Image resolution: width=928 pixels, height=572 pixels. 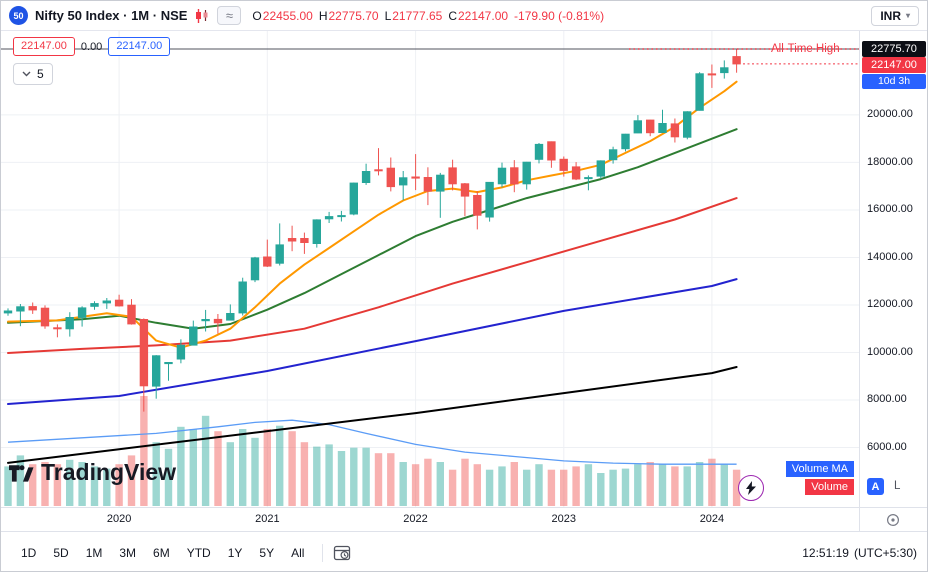 I want to click on high-label: H, so click(x=323, y=15).